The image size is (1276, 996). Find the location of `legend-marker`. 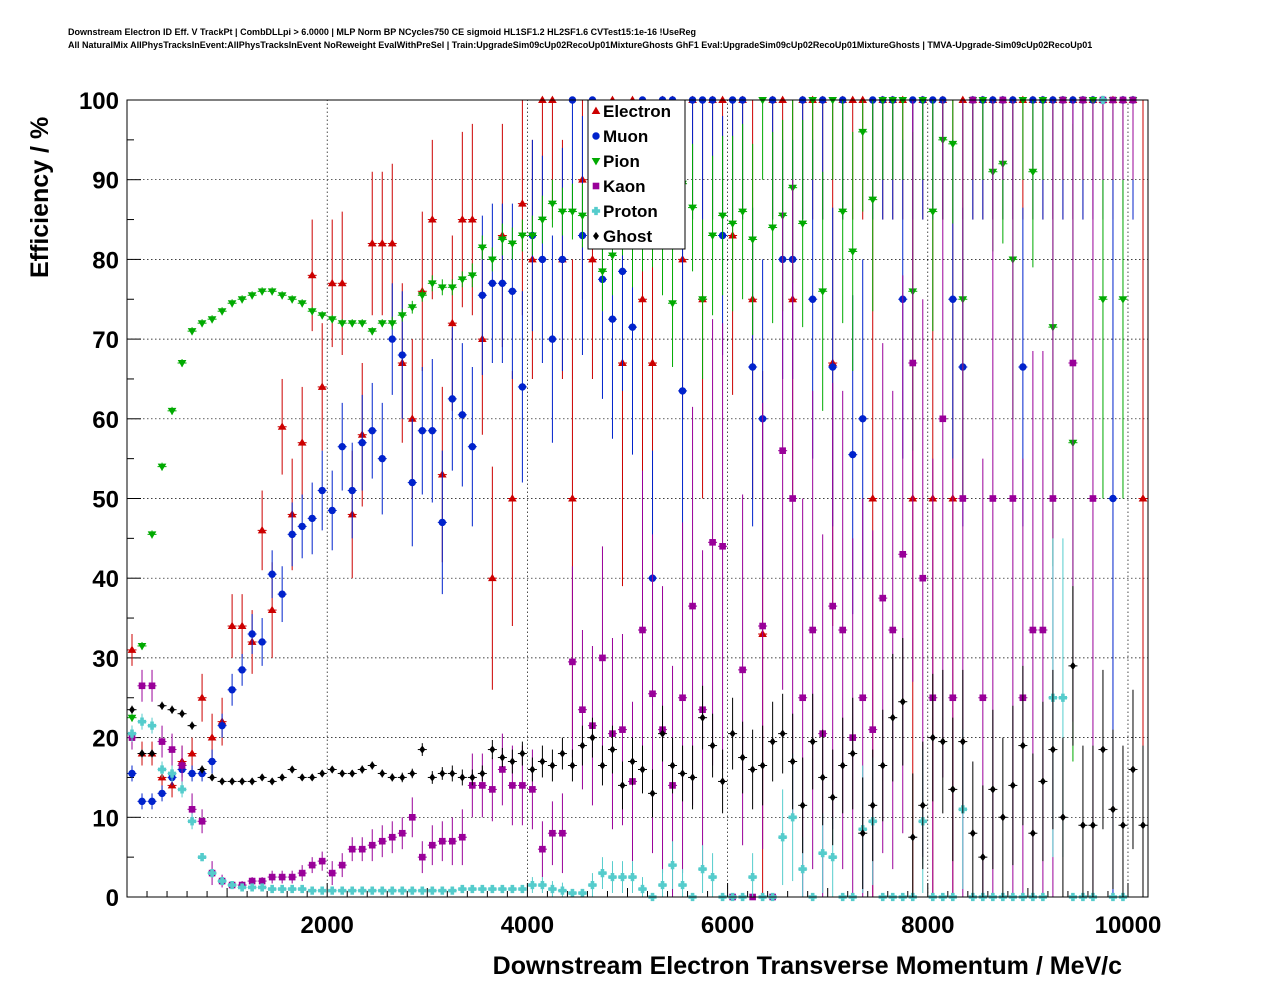

legend-marker is located at coordinates (596, 136).